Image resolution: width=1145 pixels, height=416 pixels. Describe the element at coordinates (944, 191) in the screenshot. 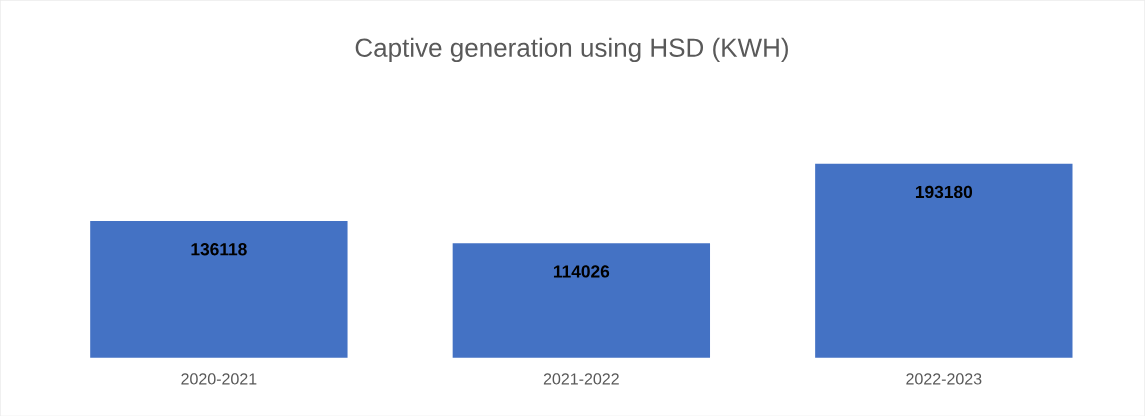

I see `data-label: 193180` at that location.